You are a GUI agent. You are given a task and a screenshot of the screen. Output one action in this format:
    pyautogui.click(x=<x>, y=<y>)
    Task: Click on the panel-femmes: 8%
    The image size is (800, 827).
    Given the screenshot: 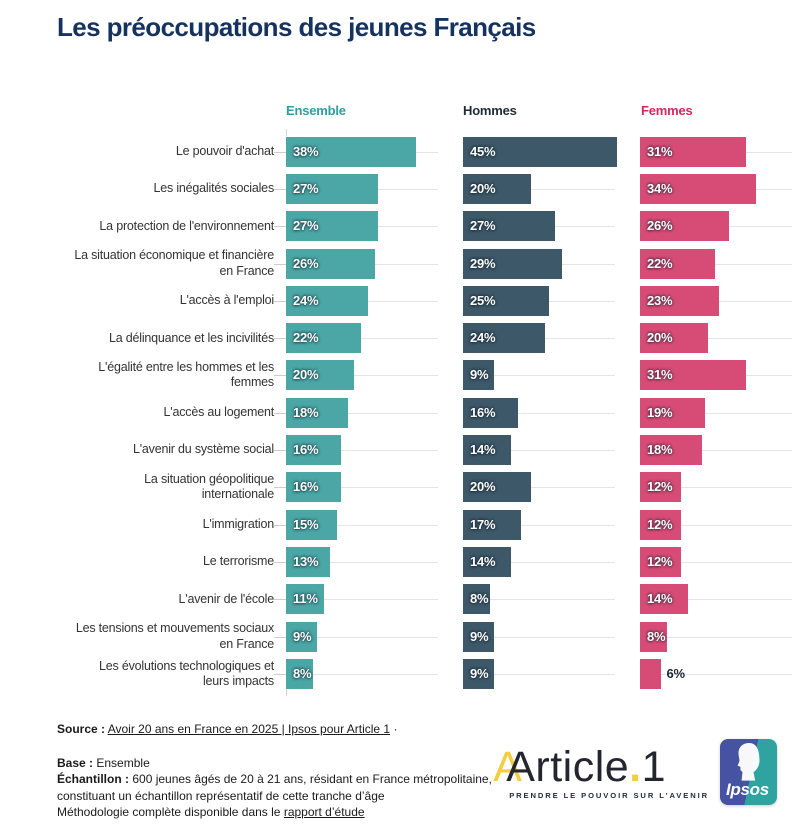 What is the action you would take?
    pyautogui.click(x=717, y=636)
    